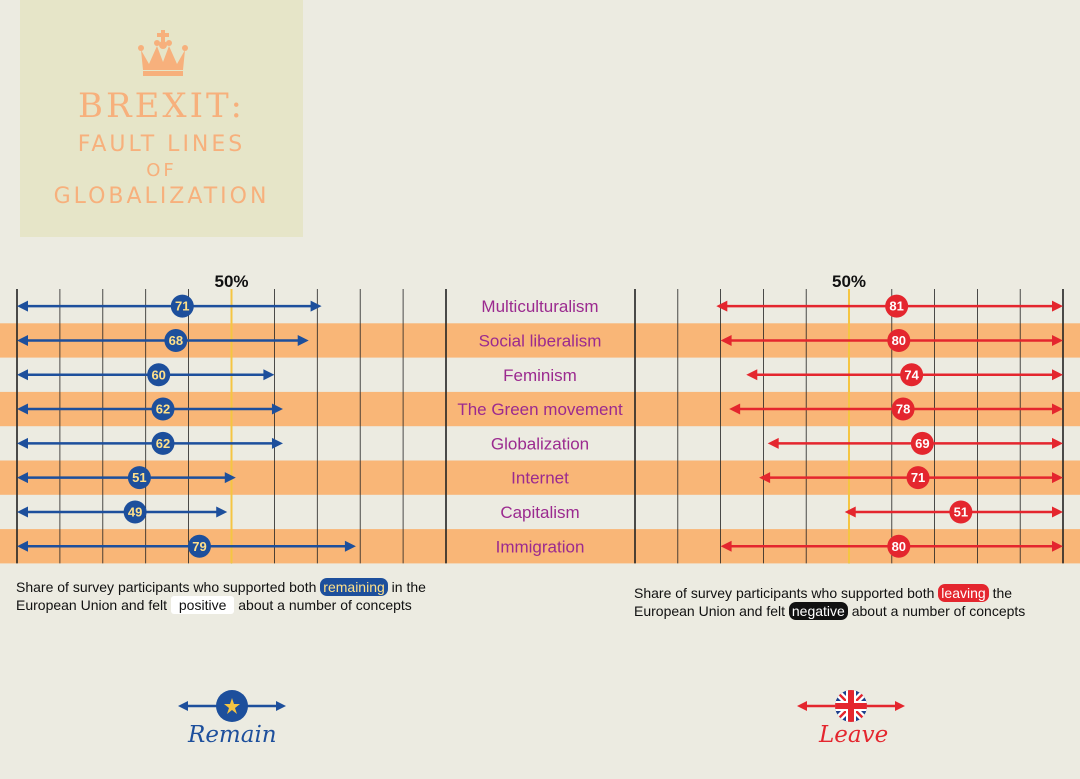  What do you see at coordinates (161, 170) in the screenshot?
I see `title-line-3: OF` at bounding box center [161, 170].